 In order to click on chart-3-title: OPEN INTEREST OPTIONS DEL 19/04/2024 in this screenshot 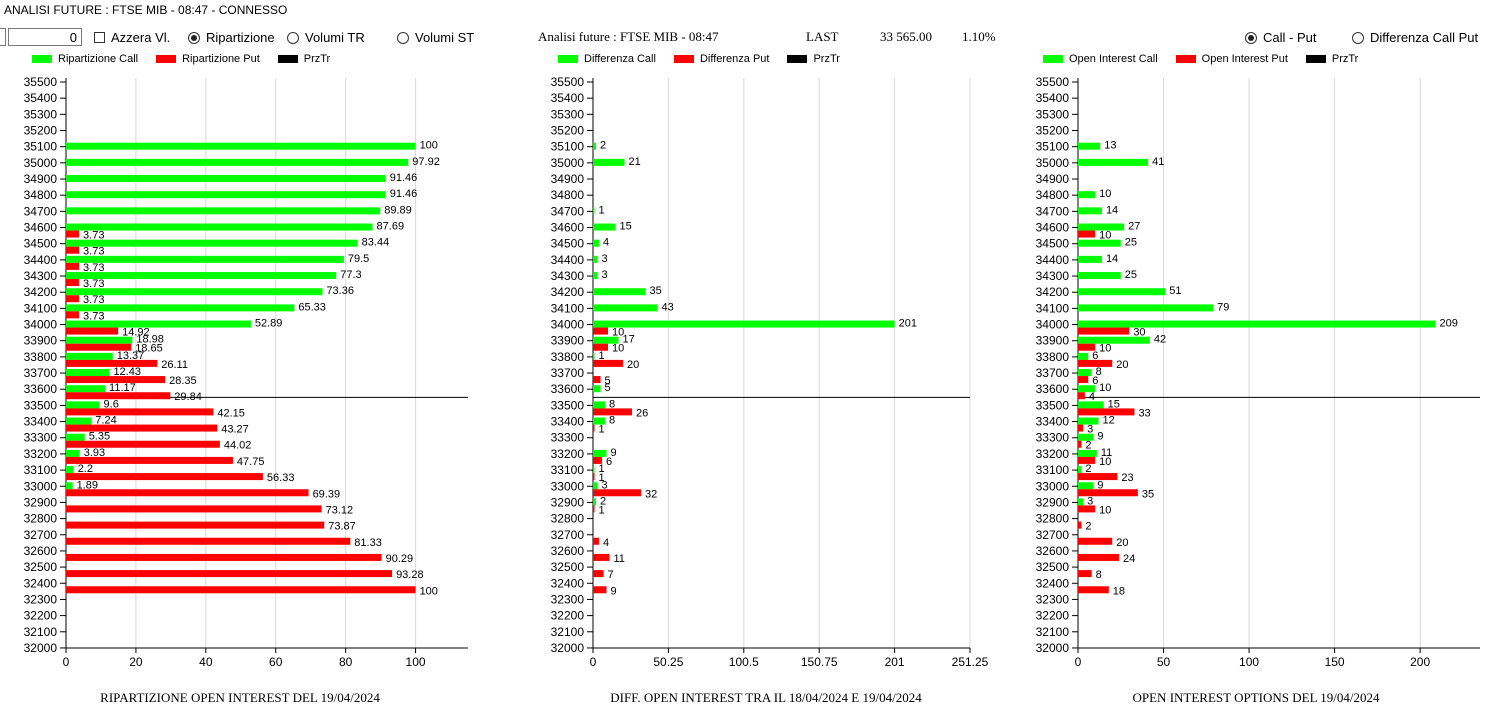, I will do `click(1256, 697)`.